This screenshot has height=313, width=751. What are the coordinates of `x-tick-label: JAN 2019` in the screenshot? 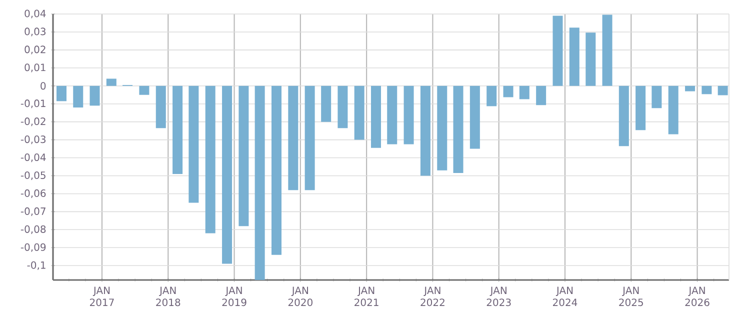 It's located at (234, 296).